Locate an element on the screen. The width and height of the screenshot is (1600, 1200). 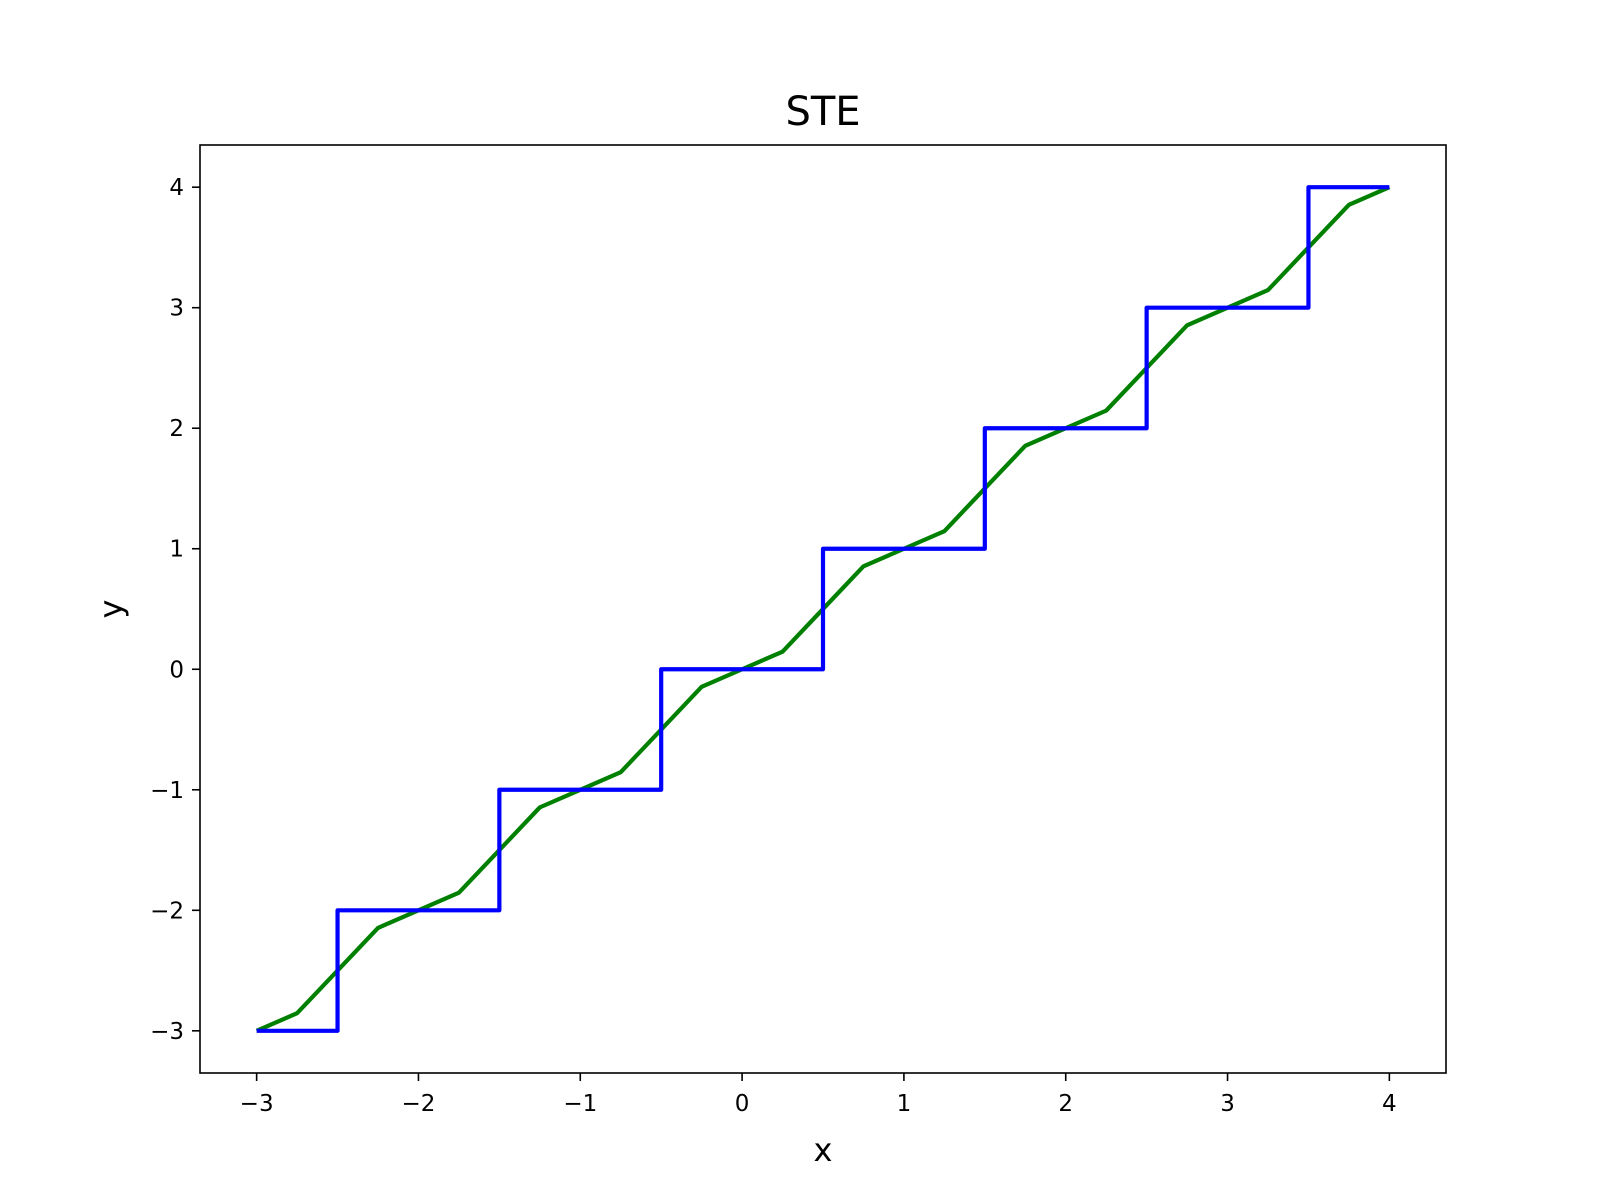
y-tick-label: 0 is located at coordinates (176, 670).